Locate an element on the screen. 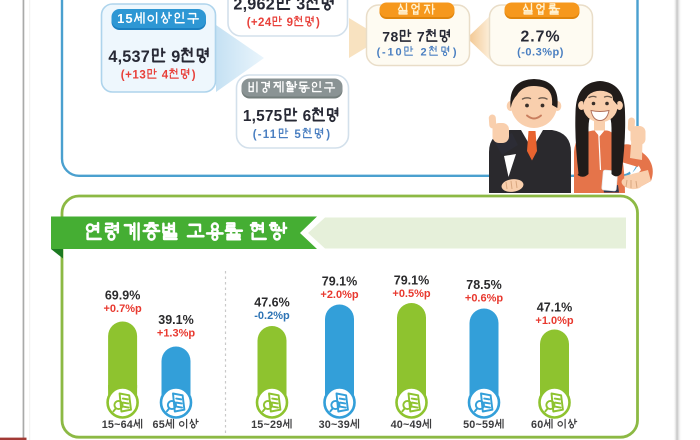  svg-text: 47.6% is located at coordinates (271, 303).